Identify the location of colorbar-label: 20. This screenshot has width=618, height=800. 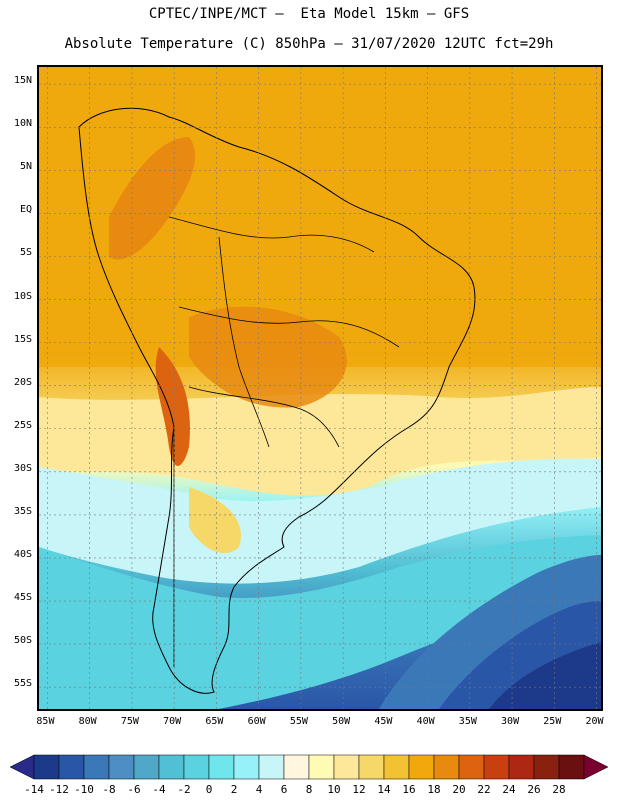
(459, 789).